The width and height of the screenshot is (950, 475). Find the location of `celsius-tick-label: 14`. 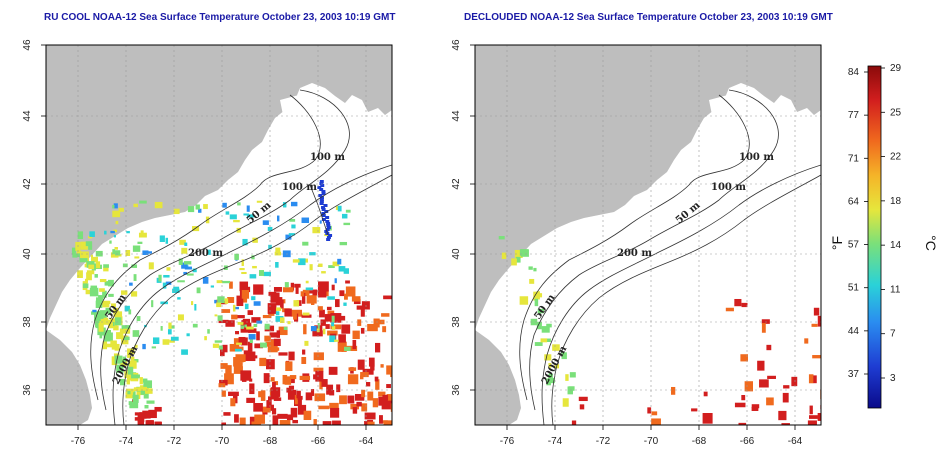

celsius-tick-label: 14 is located at coordinates (896, 245).